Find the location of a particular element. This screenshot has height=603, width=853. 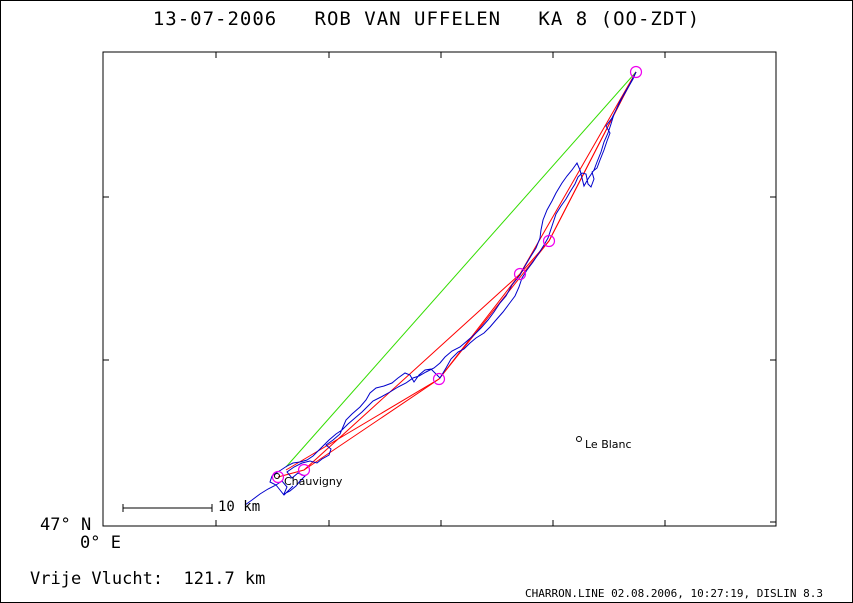

longitude-label: 0° E is located at coordinates (100, 543).